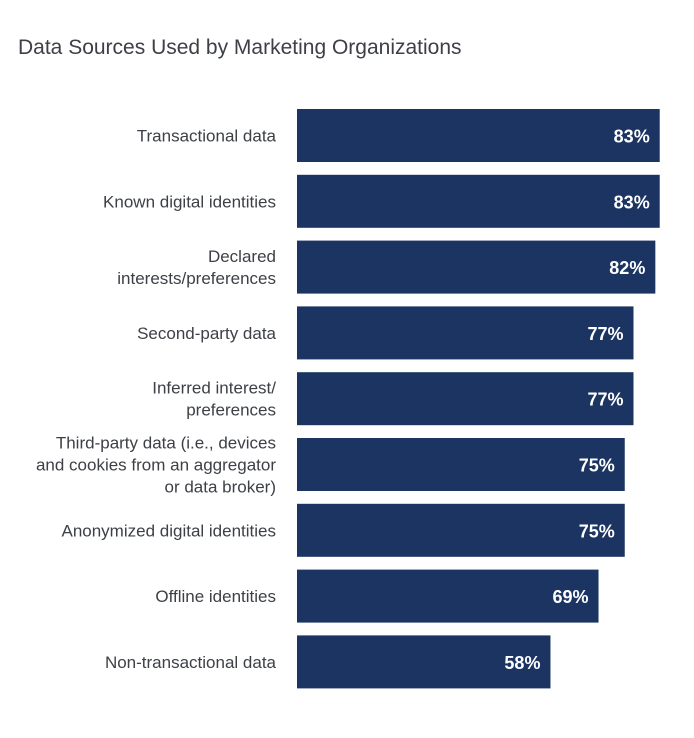 Image resolution: width=694 pixels, height=738 pixels. What do you see at coordinates (196, 267) in the screenshot?
I see `category-label: Declared interests/preferences` at bounding box center [196, 267].